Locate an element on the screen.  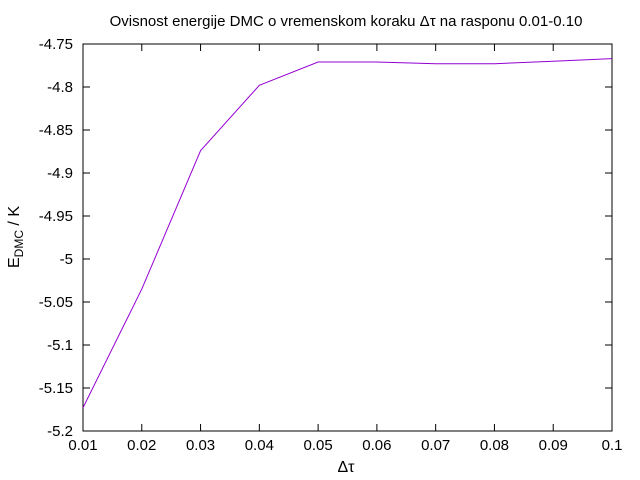
x-tick-label-4: 0.05 is located at coordinates (318, 445).